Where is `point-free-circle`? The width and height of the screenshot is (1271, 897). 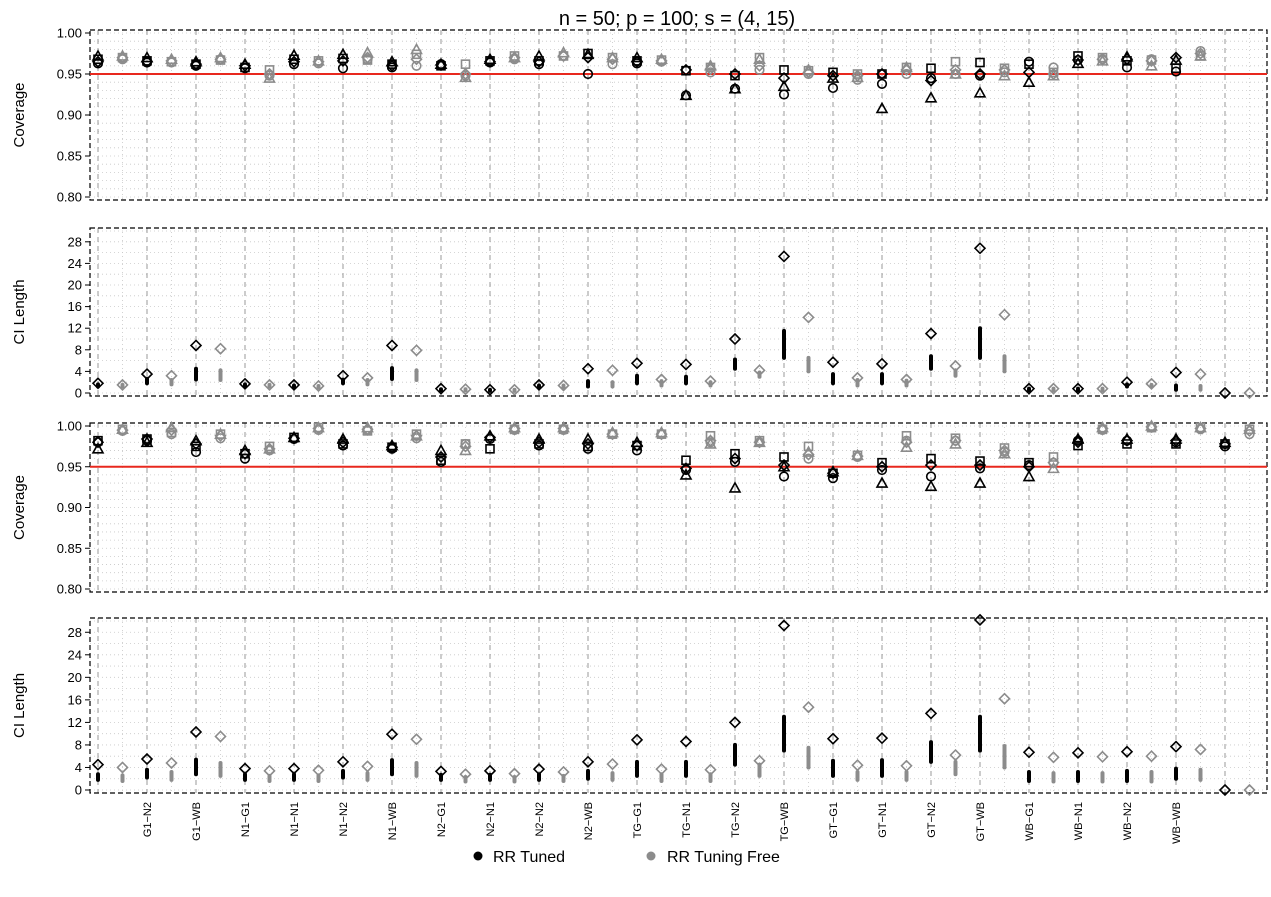 point-free-circle is located at coordinates (759, 69).